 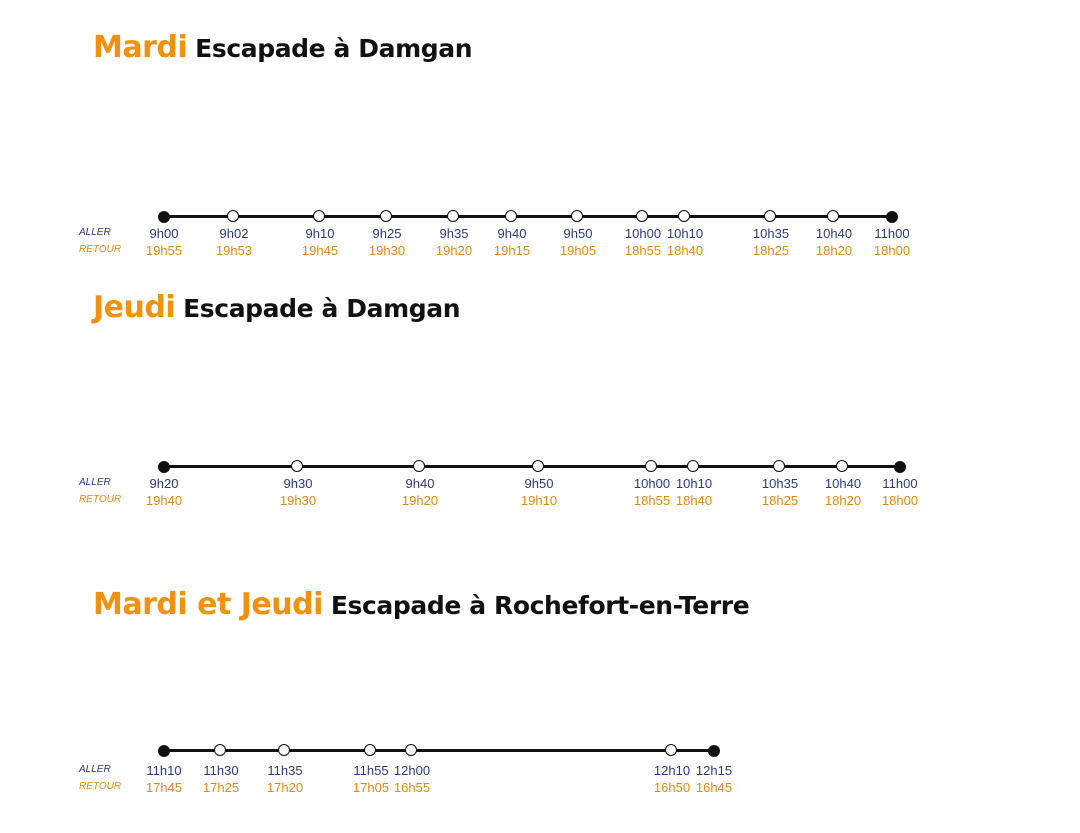 I want to click on section-day: Jeudi, so click(x=134, y=307).